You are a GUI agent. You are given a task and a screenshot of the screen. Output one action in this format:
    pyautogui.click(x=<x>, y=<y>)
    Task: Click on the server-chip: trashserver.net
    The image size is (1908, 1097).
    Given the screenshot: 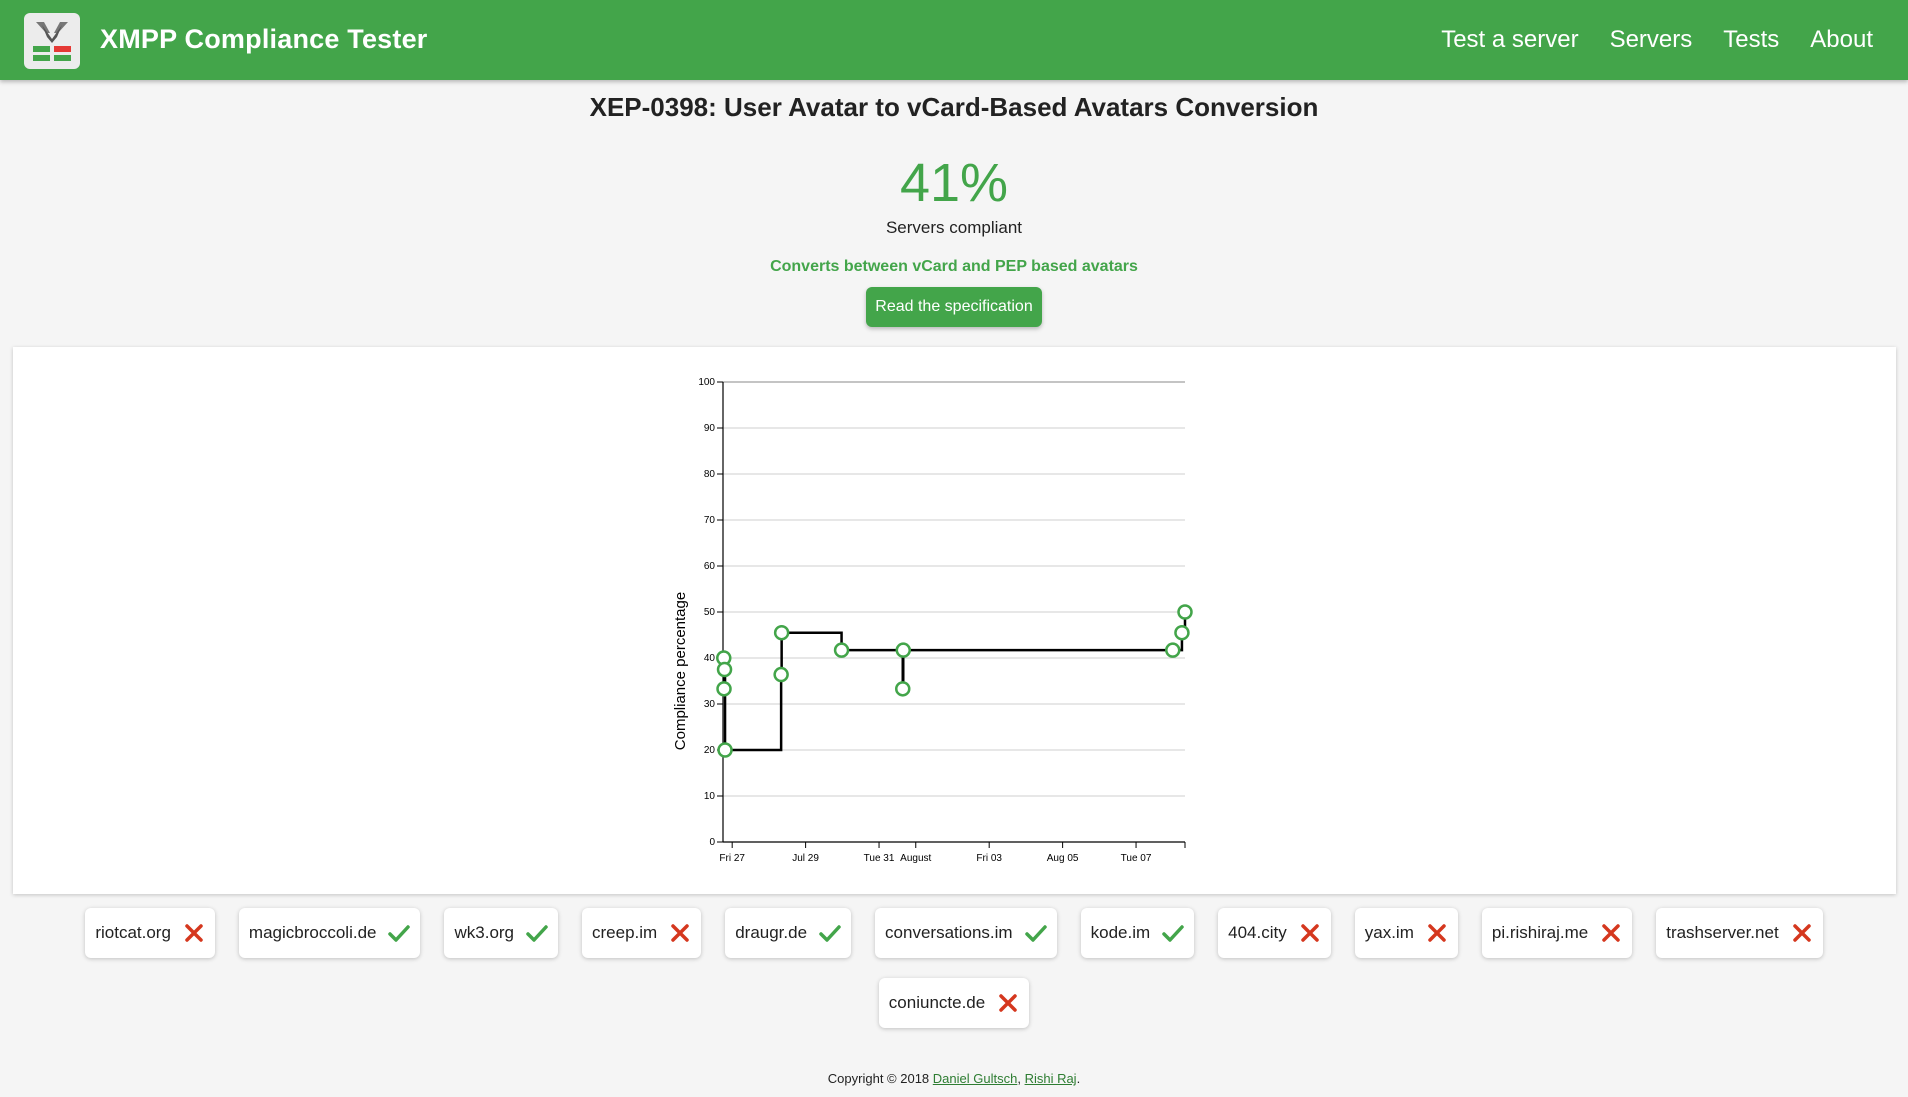 What is the action you would take?
    pyautogui.click(x=1739, y=933)
    